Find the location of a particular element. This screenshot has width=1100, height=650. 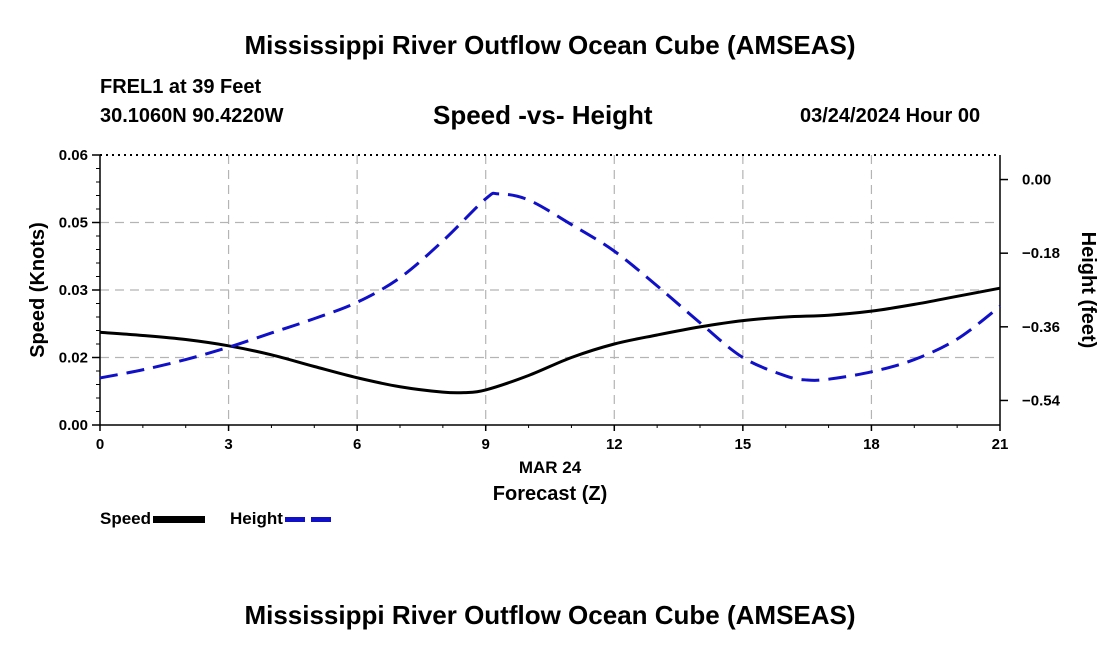

y-tick-label: 0.03 is located at coordinates (73, 290).